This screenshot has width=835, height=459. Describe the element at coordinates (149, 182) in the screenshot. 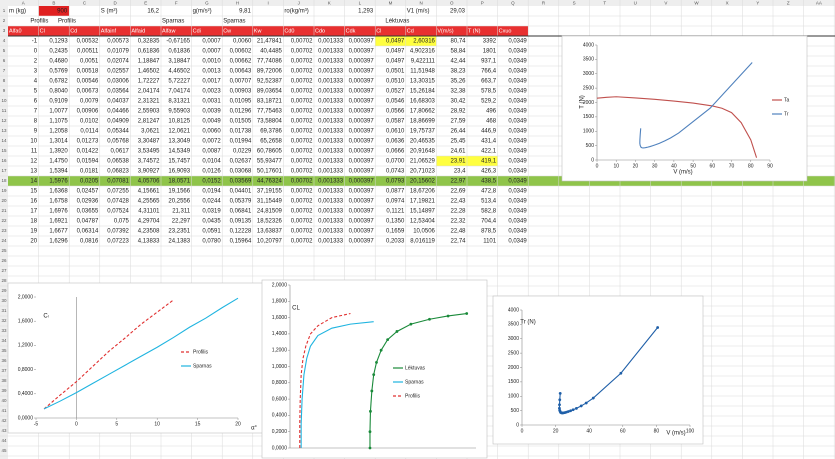

I see `cell-value: 4,05706` at that location.